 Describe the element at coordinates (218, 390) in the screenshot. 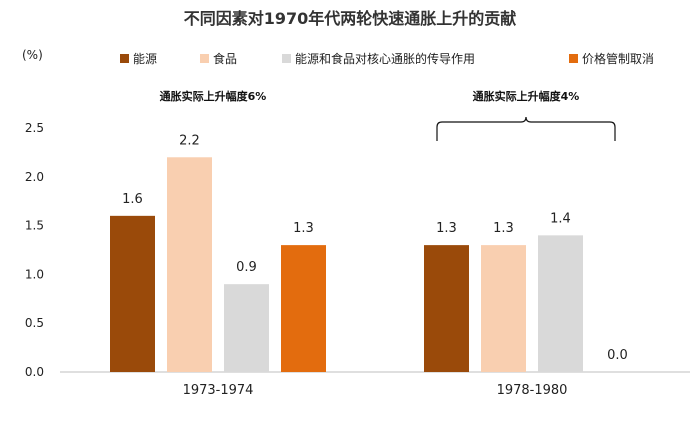

I see `x-tick-label: 1973-1974` at that location.